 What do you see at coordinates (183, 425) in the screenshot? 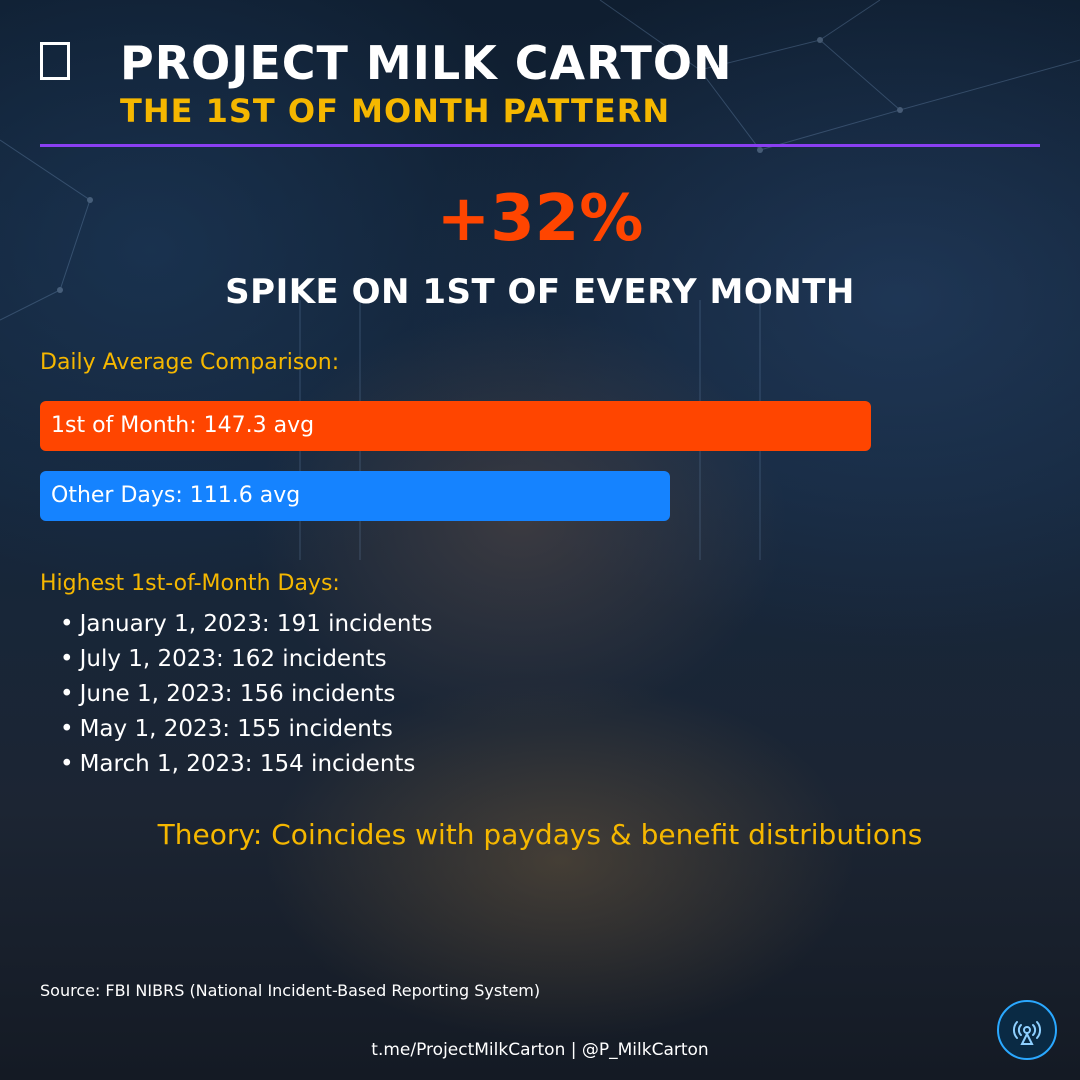
I see `bar-label-1st-of-month: 1st of Month: 147.3 avg` at bounding box center [183, 425].